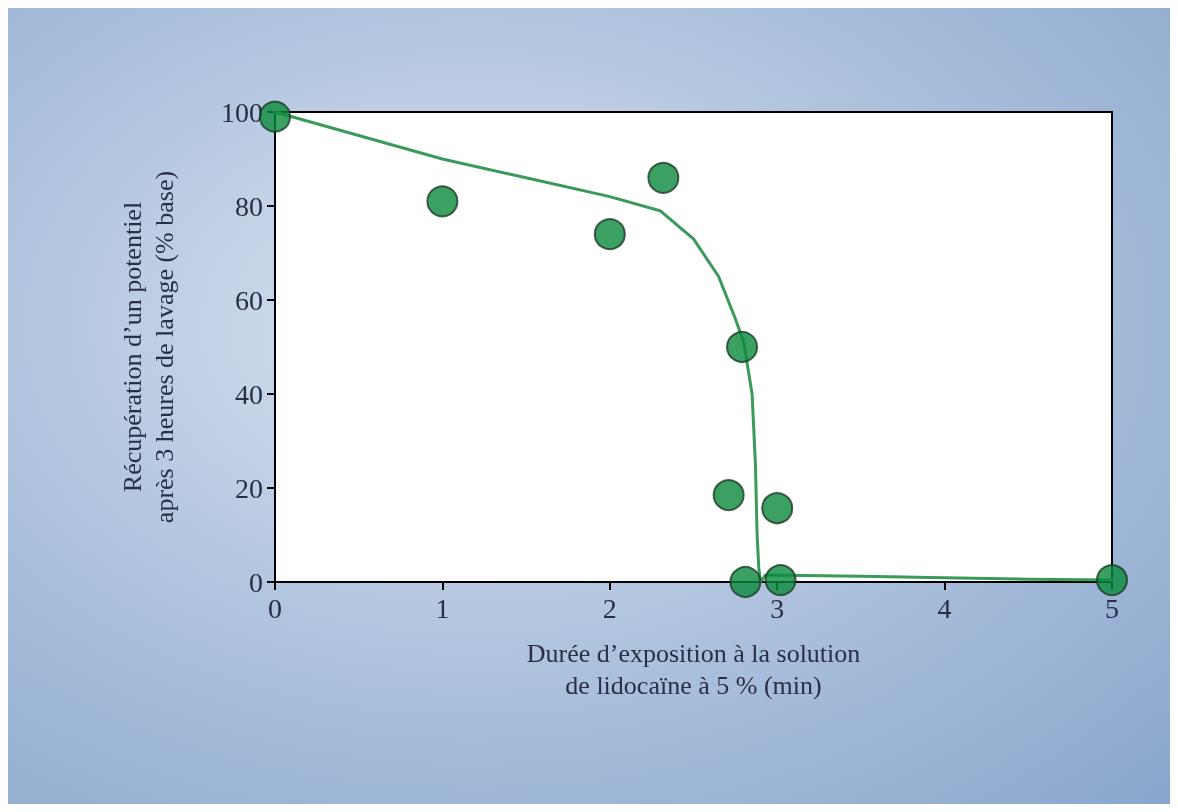 The height and width of the screenshot is (812, 1178). Describe the element at coordinates (249, 300) in the screenshot. I see `y-tick-label: 60` at that location.